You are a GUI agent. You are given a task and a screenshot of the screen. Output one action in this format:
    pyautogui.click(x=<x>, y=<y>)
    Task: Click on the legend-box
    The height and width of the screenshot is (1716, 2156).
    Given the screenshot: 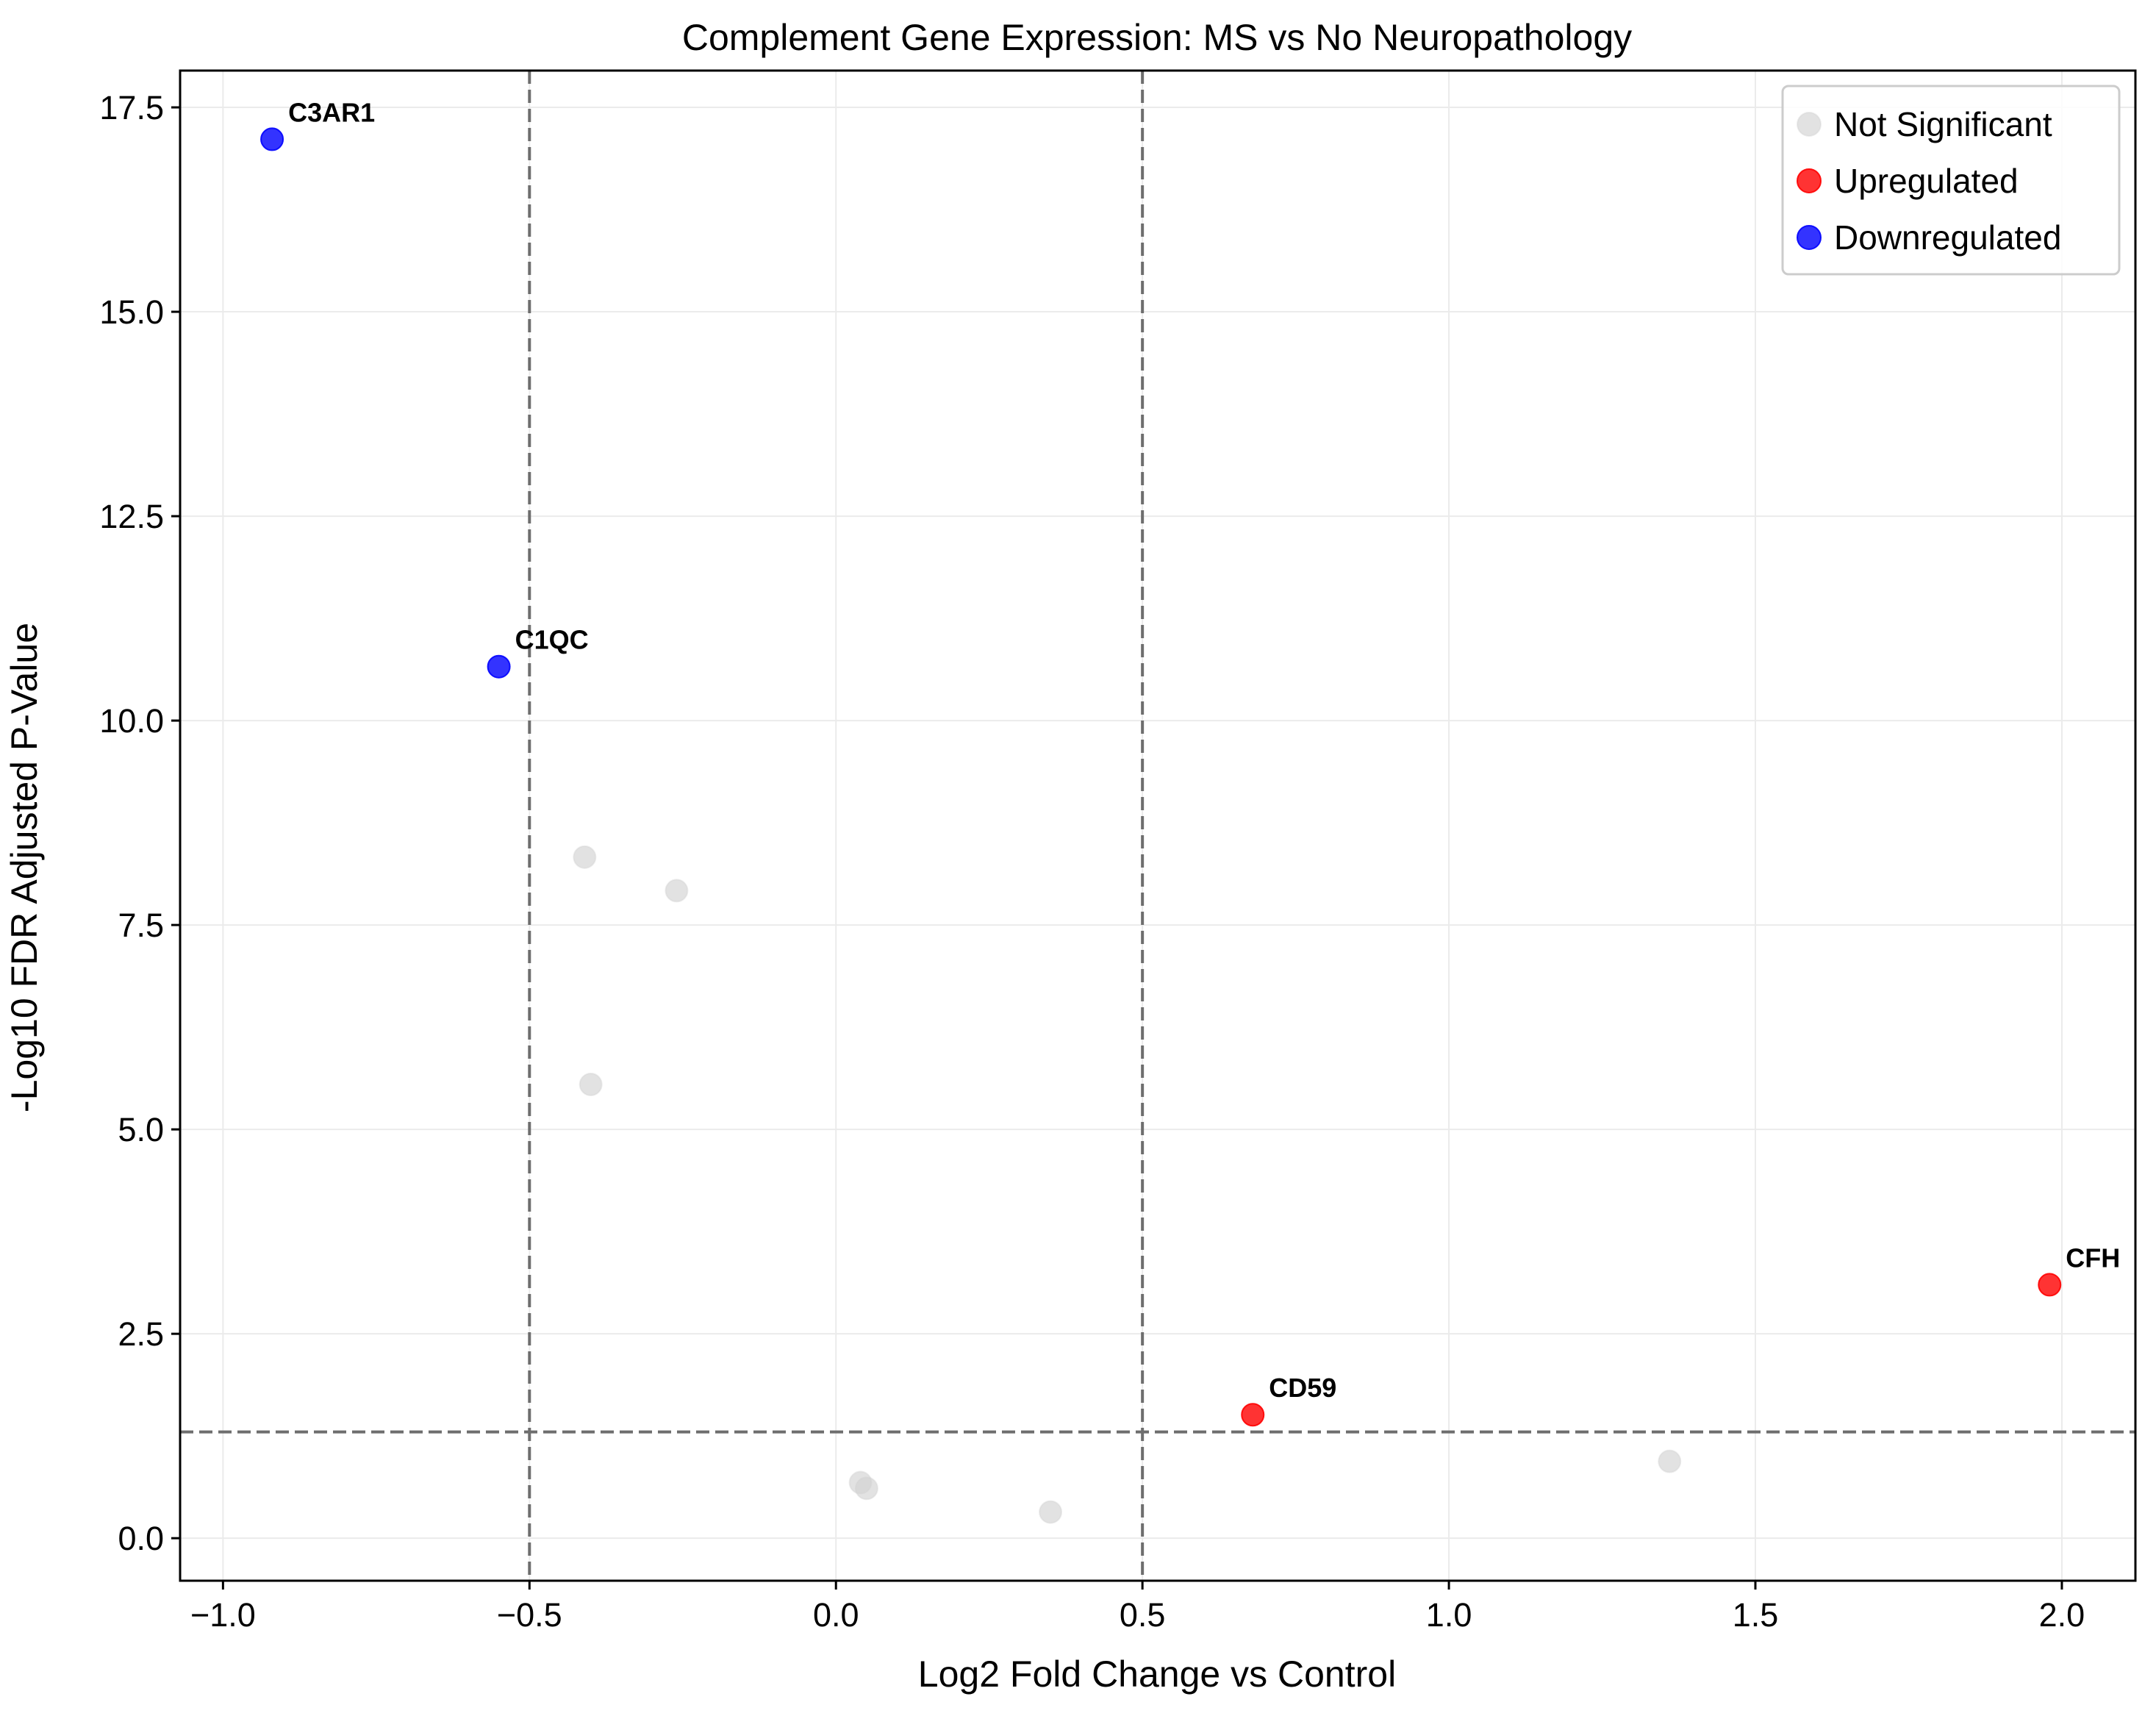 What is the action you would take?
    pyautogui.click(x=1951, y=181)
    